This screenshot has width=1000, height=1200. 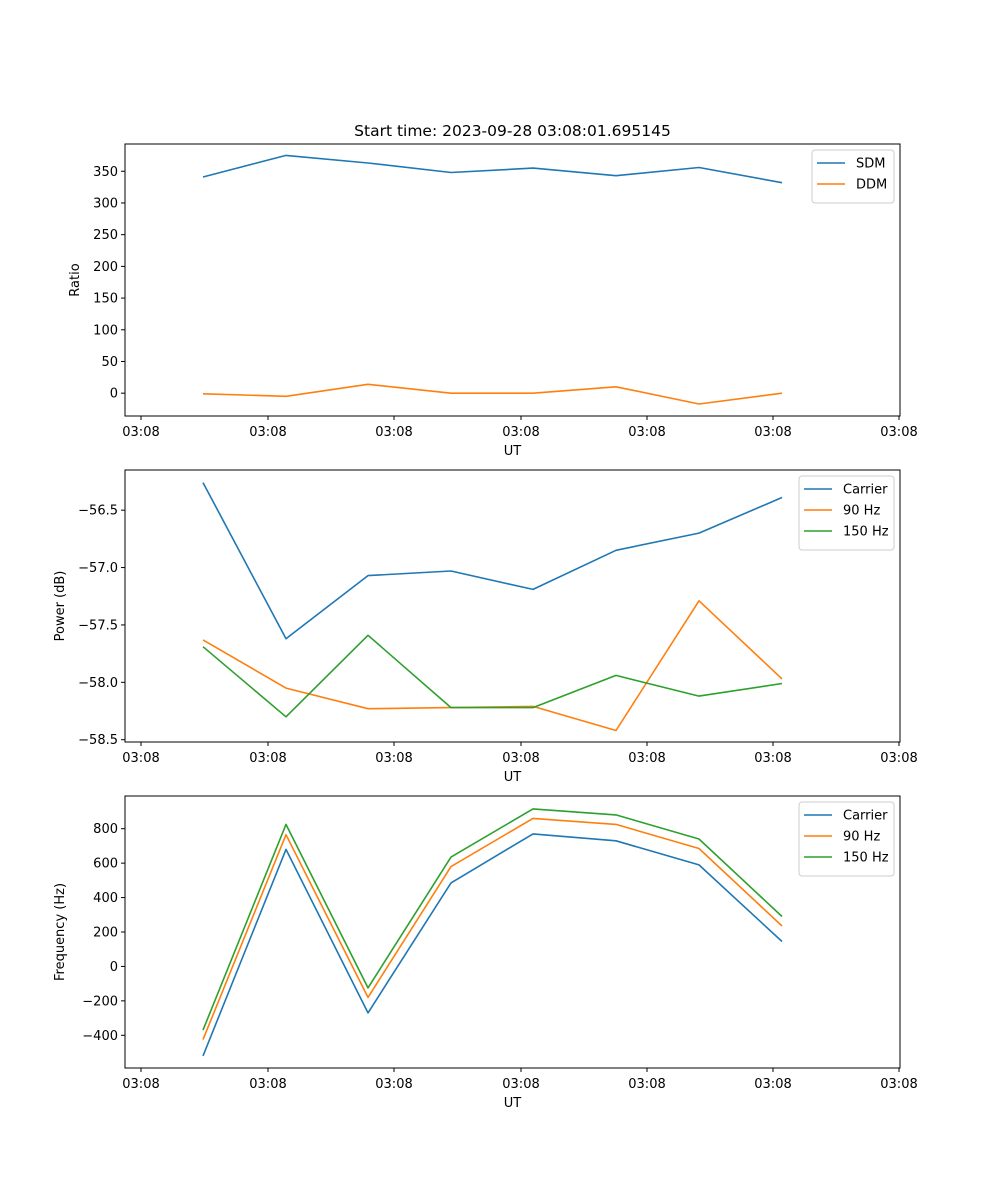 What do you see at coordinates (105, 330) in the screenshot?
I see `y-tick-label: 100` at bounding box center [105, 330].